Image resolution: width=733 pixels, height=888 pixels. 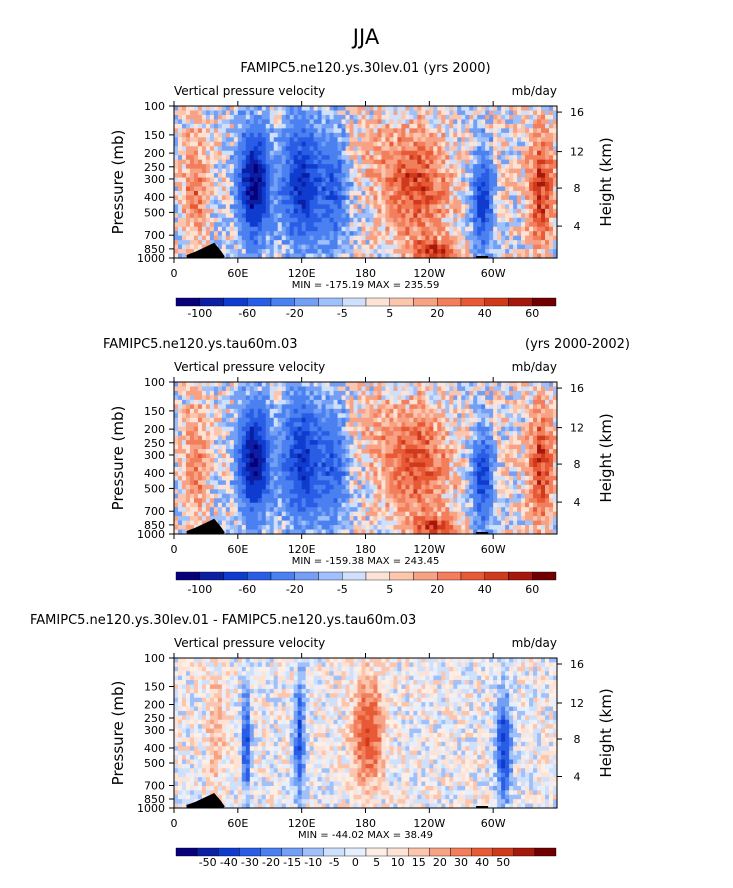 I want to click on pressure-tick-label: 850, so click(x=154, y=249).